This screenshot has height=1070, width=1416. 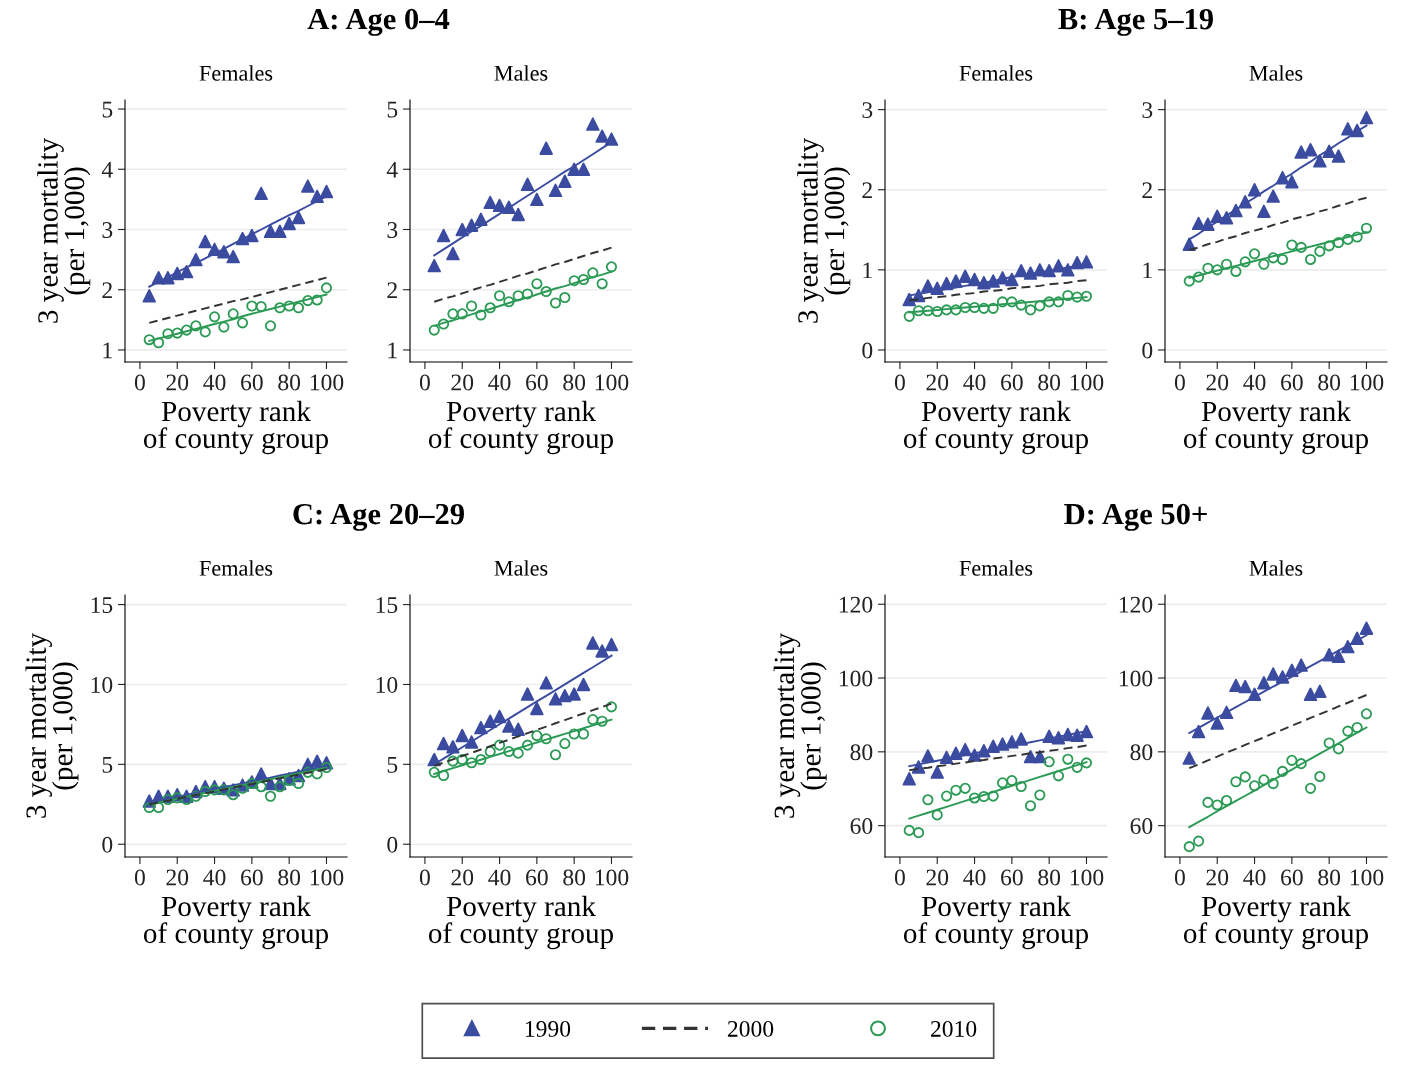 What do you see at coordinates (548, 1028) in the screenshot?
I see `legend-label: 1990` at bounding box center [548, 1028].